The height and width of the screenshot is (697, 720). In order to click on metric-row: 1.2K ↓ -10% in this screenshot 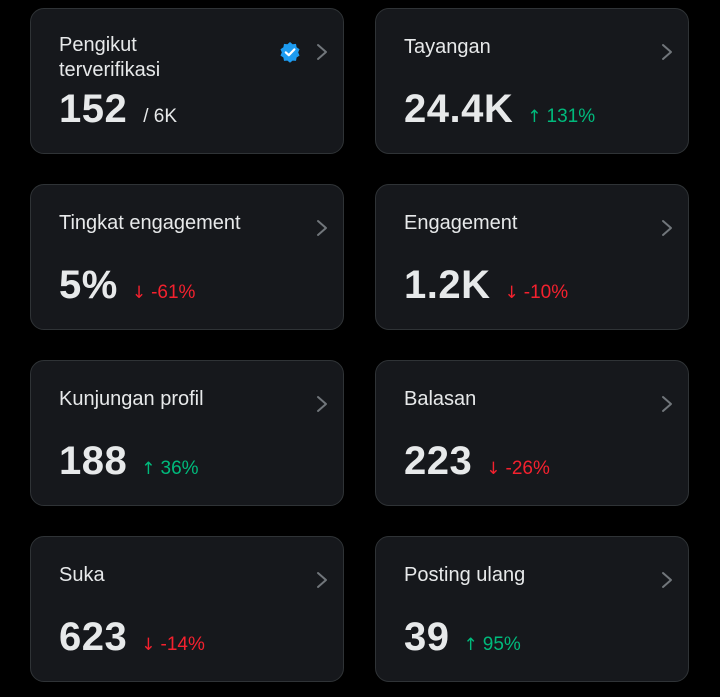, I will do `click(486, 285)`.